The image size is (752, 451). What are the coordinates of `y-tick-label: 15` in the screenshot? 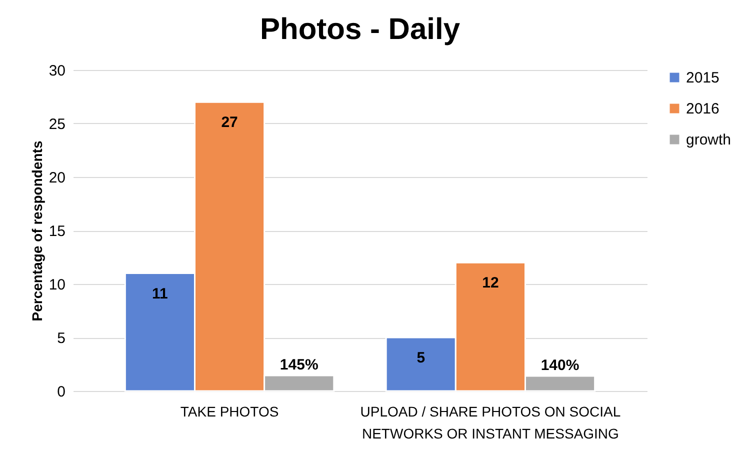 It's located at (57, 231).